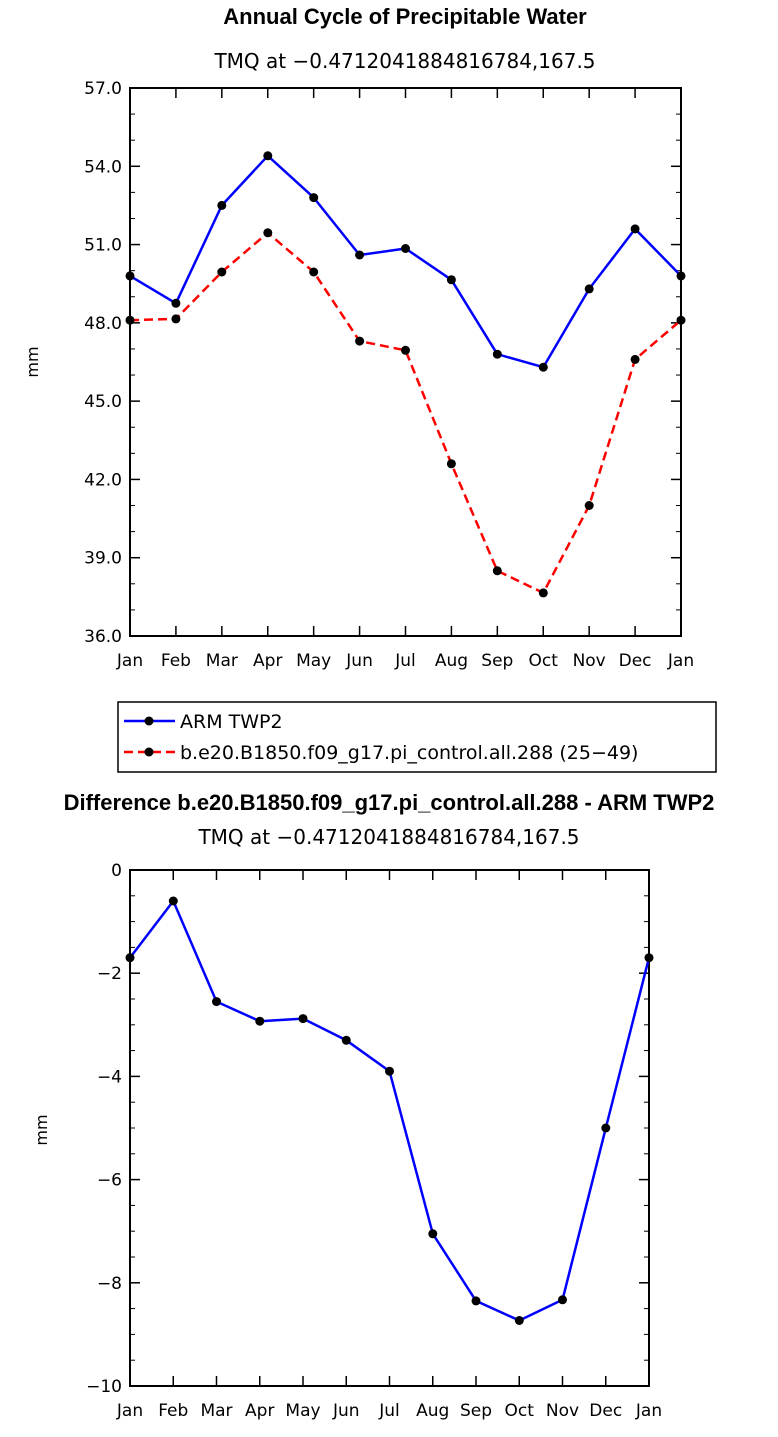 The image size is (778, 1437). Describe the element at coordinates (451, 661) in the screenshot. I see `c1-xtick-label: Aug` at that location.